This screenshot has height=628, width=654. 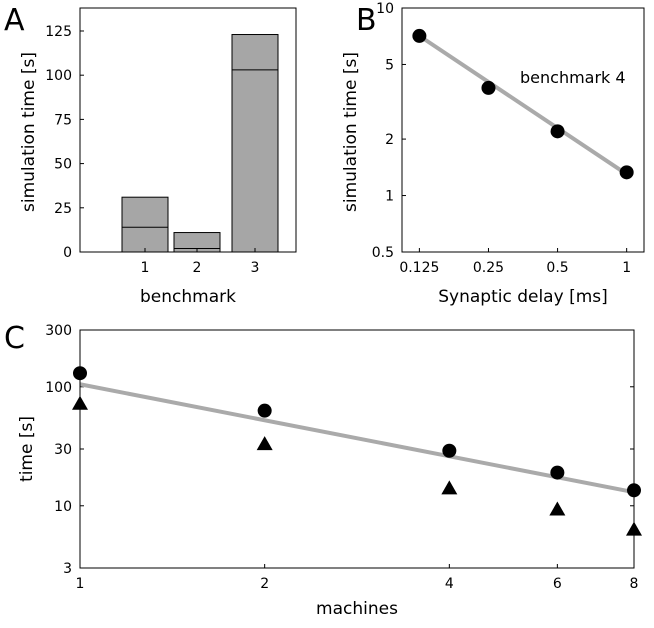 What do you see at coordinates (366, 20) in the screenshot?
I see `panel-b-letter: B` at bounding box center [366, 20].